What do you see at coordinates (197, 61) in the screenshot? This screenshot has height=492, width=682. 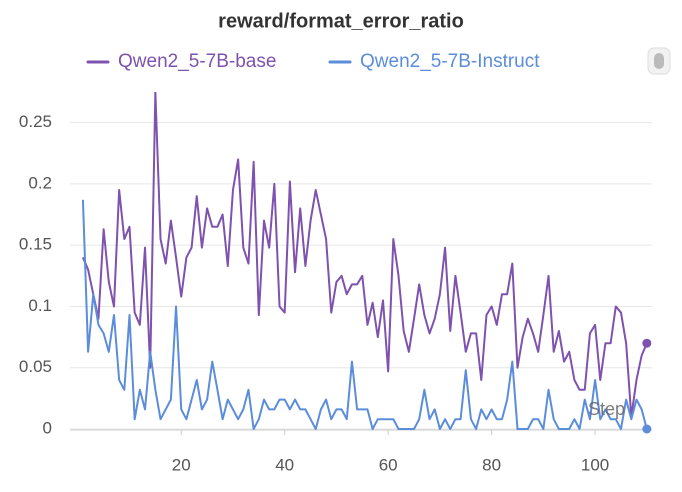 I see `legend-label: Qwen2_5-7B-base` at bounding box center [197, 61].